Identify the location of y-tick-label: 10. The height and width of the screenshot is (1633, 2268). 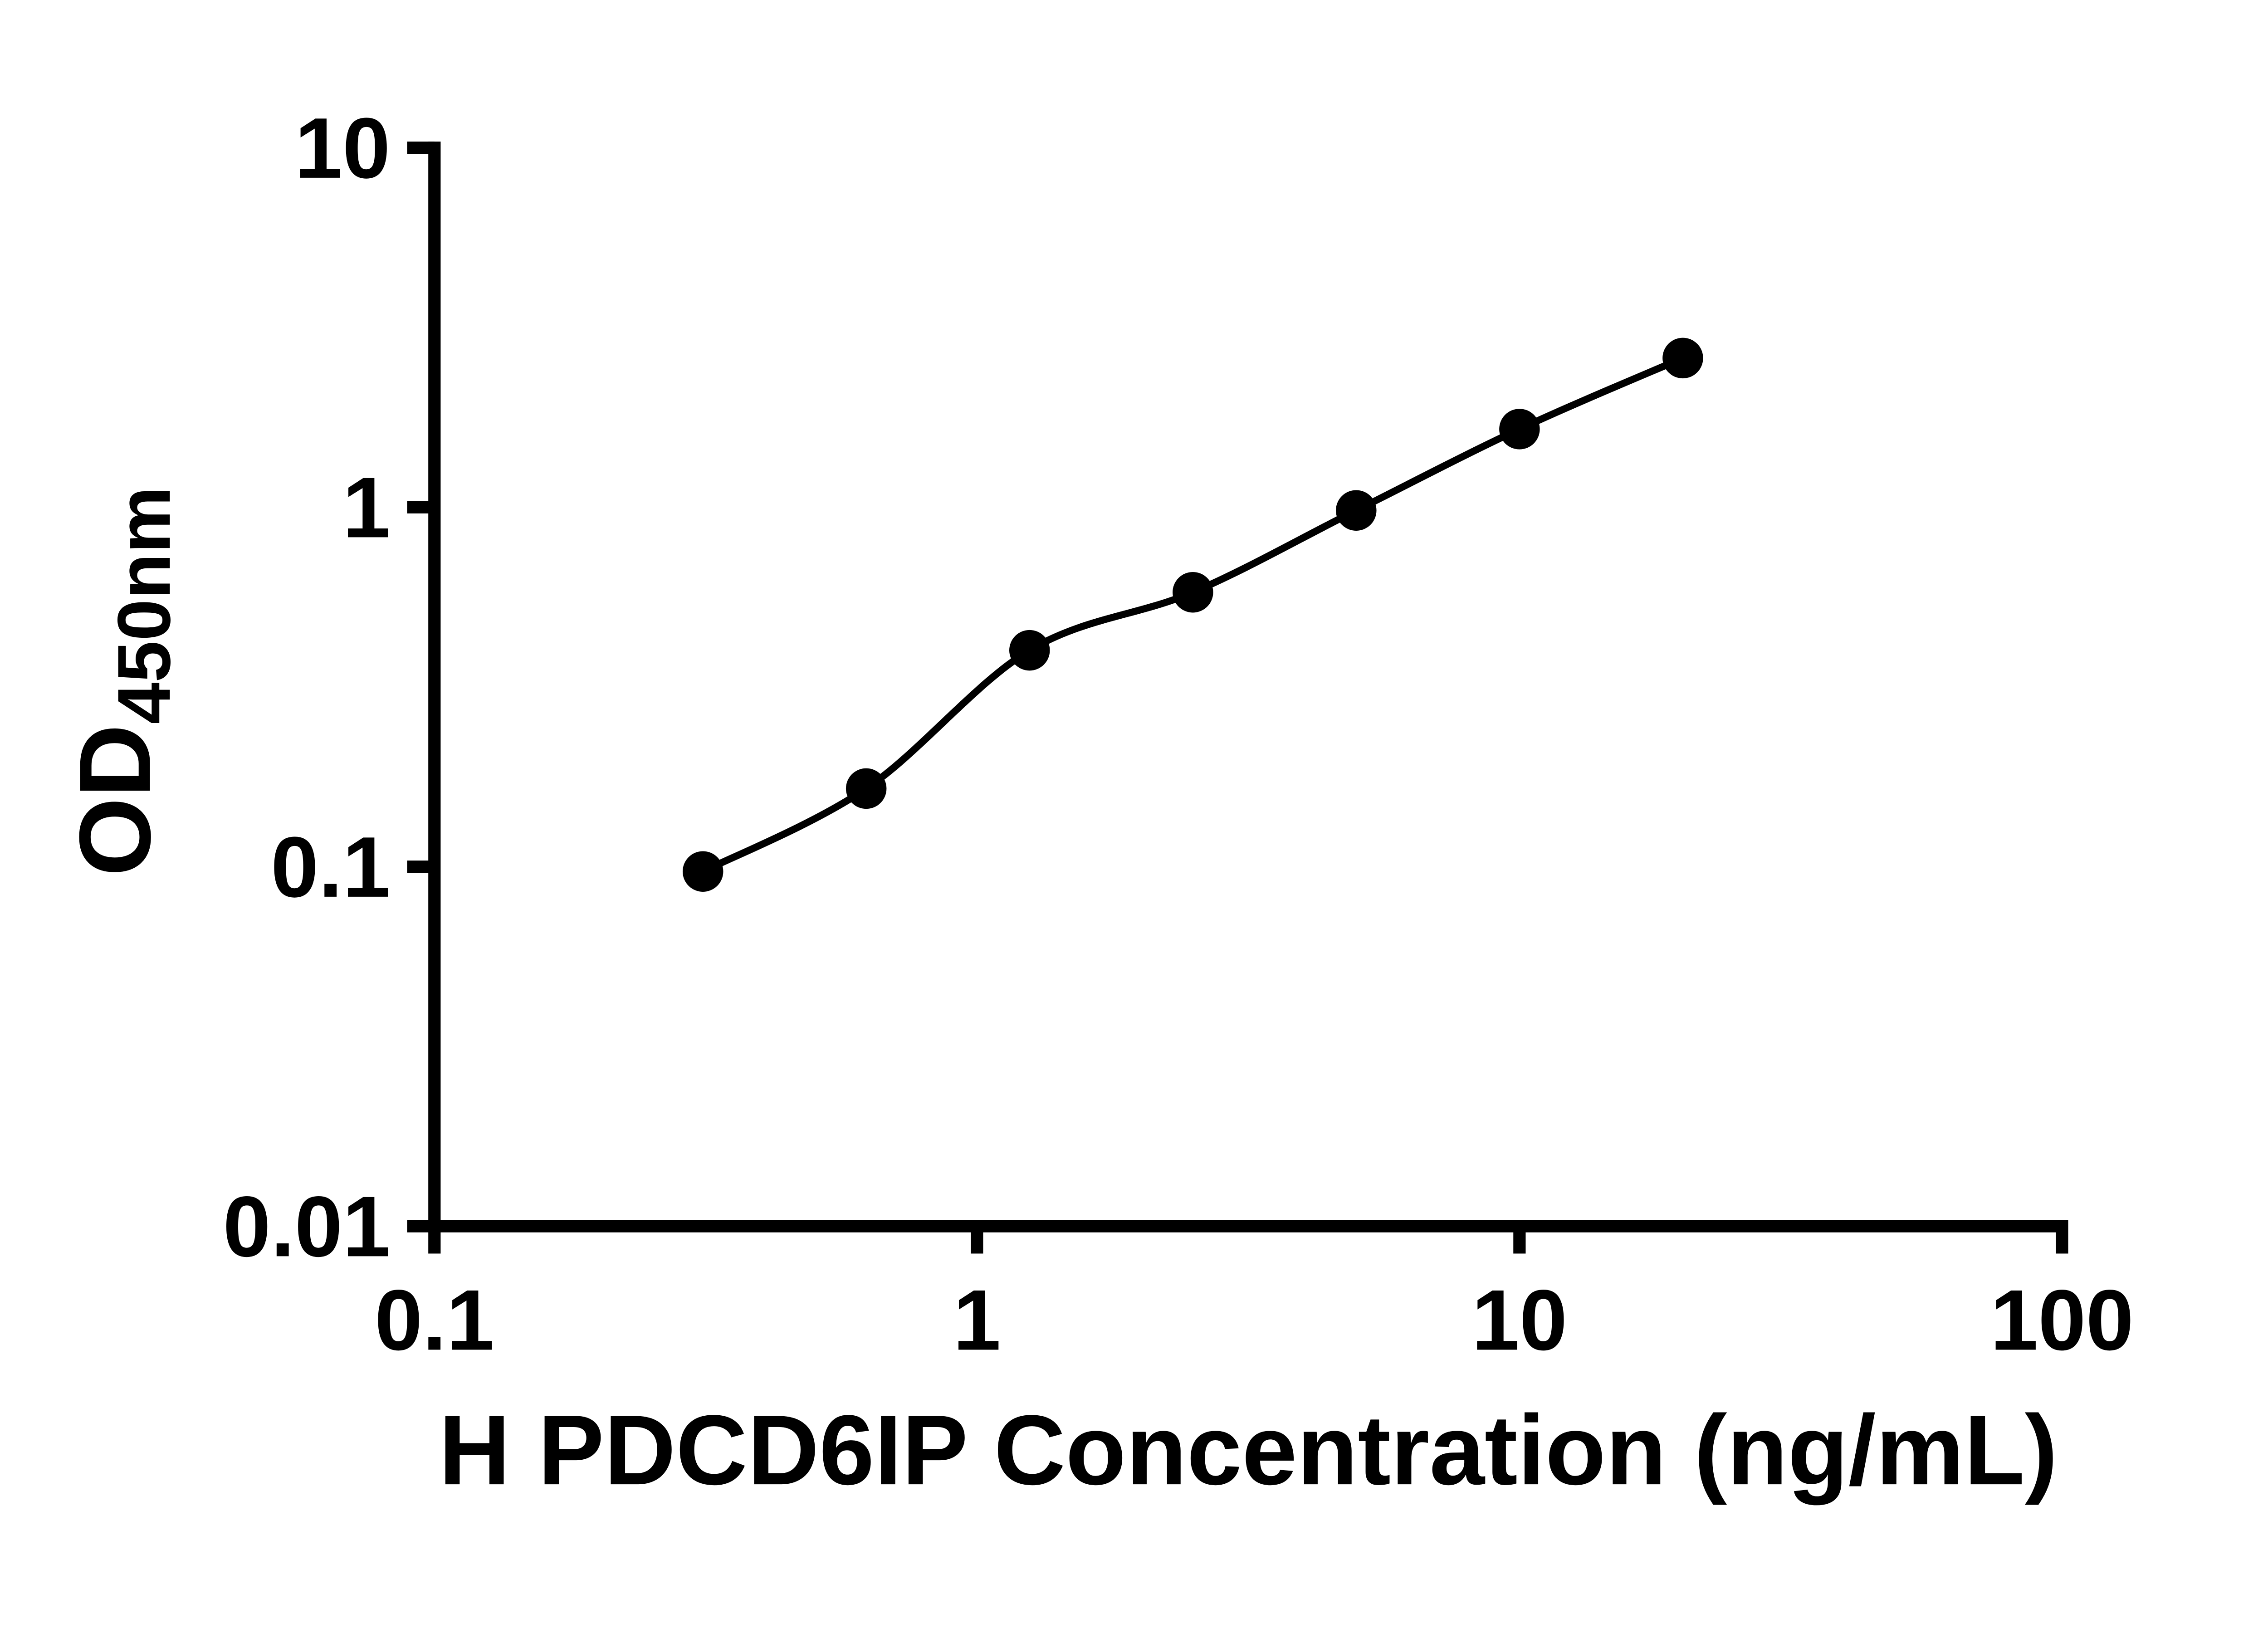
(343, 148).